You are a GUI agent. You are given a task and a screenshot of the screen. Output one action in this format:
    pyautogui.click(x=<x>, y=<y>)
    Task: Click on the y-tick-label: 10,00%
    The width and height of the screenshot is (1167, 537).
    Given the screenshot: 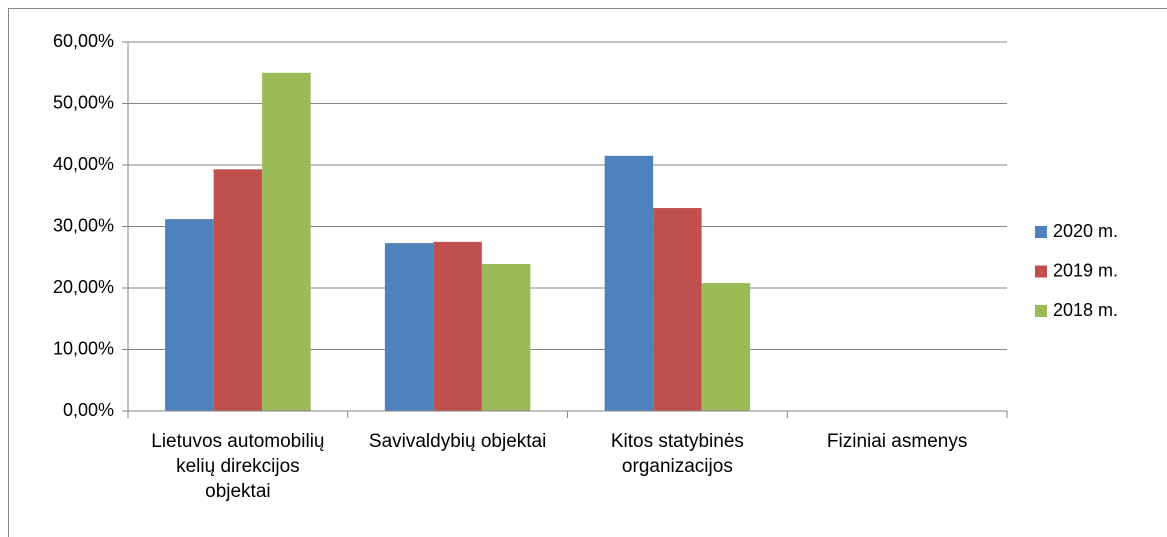 What is the action you would take?
    pyautogui.click(x=83, y=348)
    